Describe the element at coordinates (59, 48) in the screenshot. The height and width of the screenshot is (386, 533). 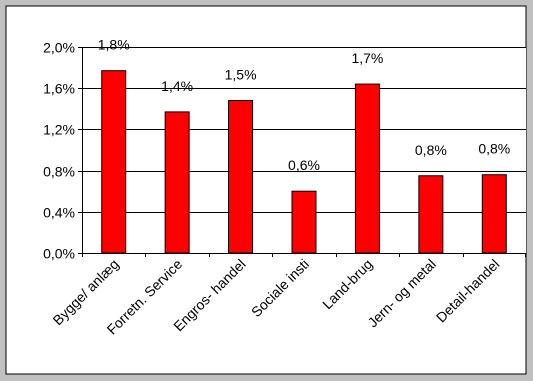
I see `y-tick-label: 2,0%` at that location.